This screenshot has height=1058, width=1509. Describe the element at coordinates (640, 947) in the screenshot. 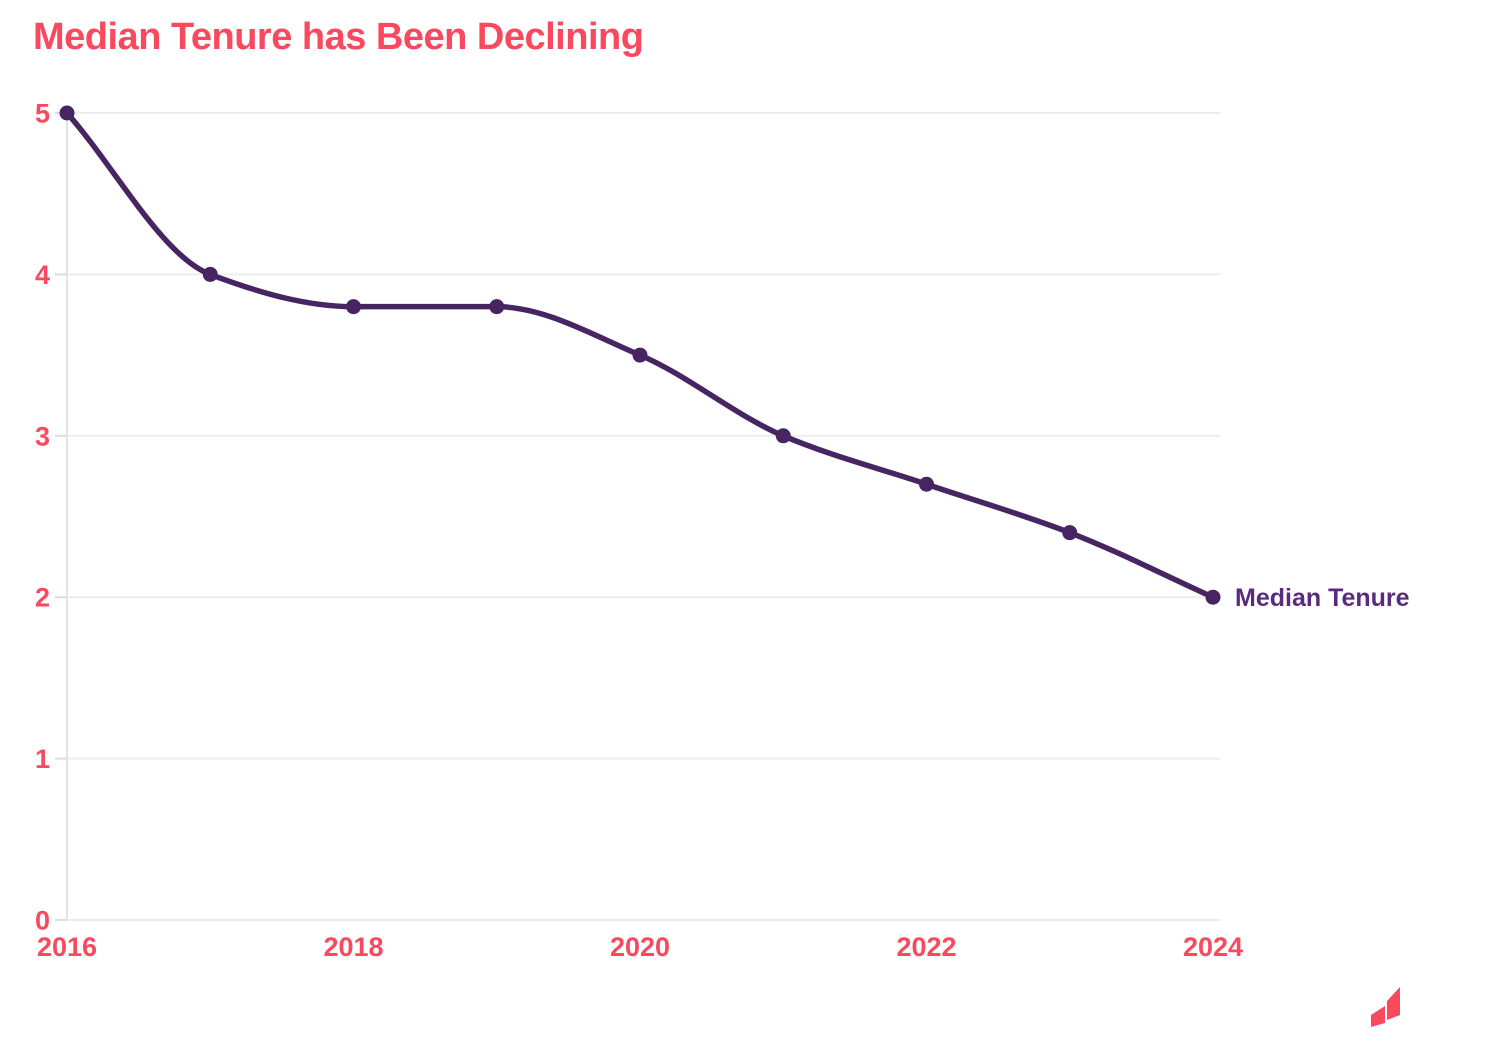

I see `x-axis-label-2020: 2020` at that location.